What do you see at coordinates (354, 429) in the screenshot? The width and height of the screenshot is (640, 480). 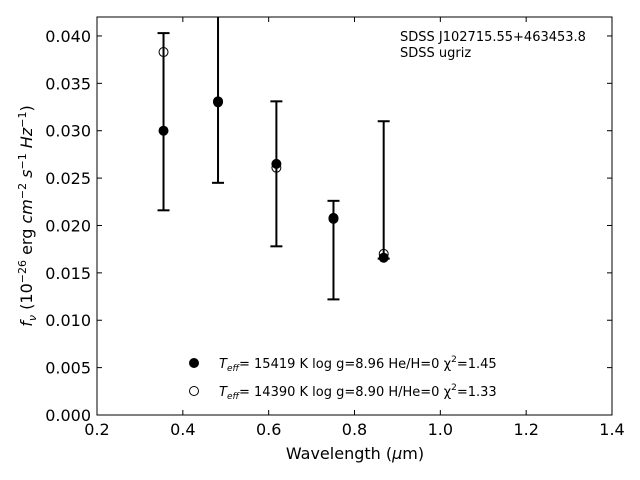 I see `x-tick-label: 0.8` at bounding box center [354, 429].